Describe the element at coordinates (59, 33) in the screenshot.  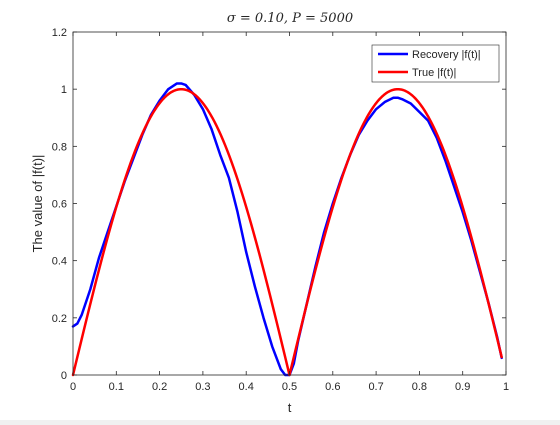
I see `y-tick-label: 1.2` at that location.